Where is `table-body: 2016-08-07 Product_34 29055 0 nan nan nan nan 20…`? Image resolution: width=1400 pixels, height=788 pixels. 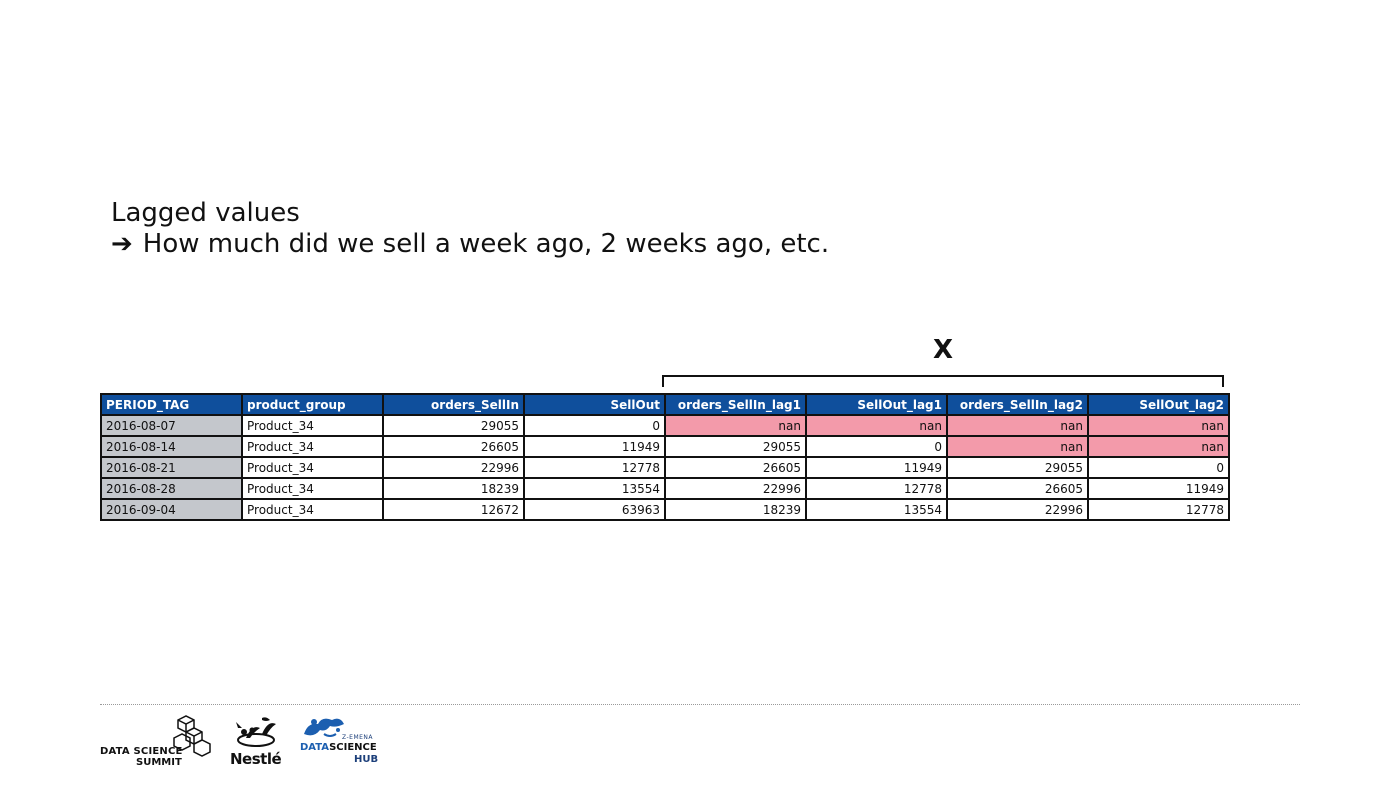
table-body: 2016-08-07 Product_34 29055 0 nan nan nan nan 20… is located at coordinates (665, 467).